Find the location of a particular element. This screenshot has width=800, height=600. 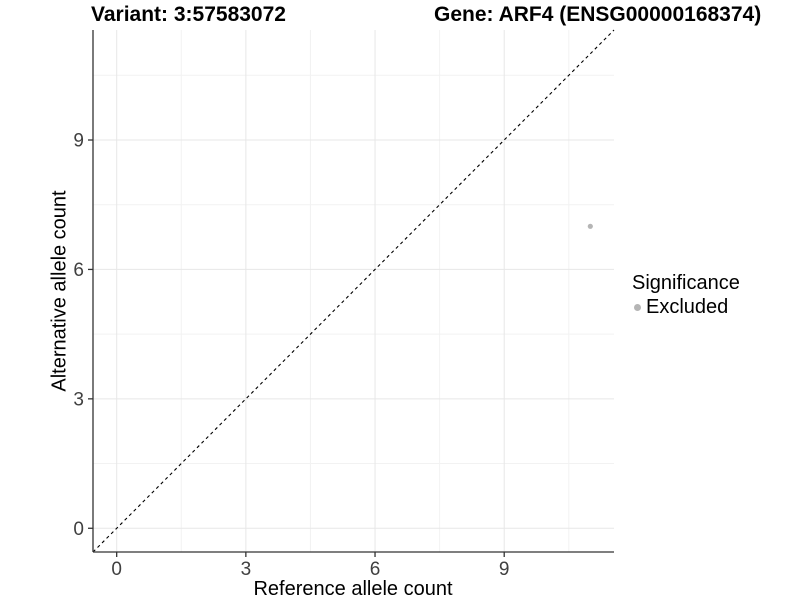

y-axis-title: Alternative allele count is located at coordinates (59, 291).